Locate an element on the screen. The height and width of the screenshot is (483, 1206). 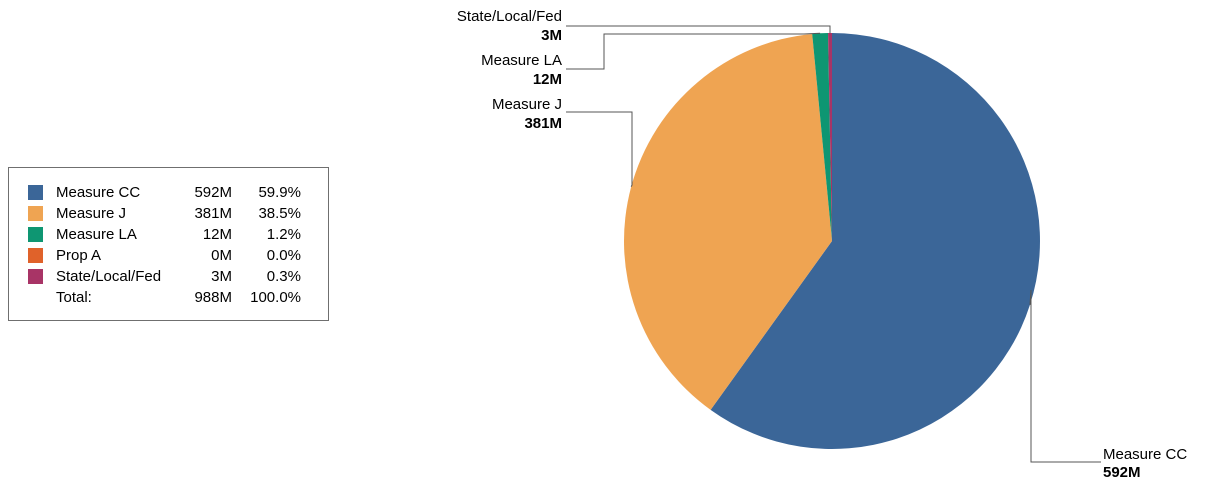
legend-swatch-measure-cc is located at coordinates (35, 192).